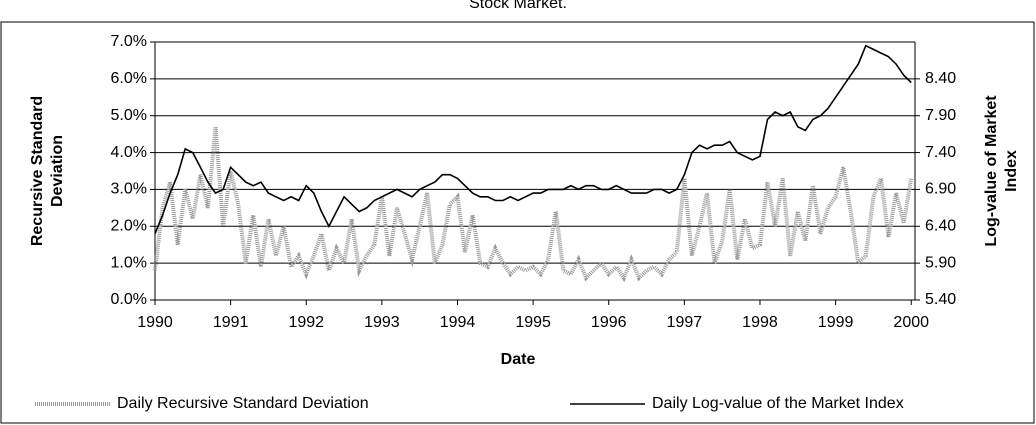  What do you see at coordinates (458, 322) in the screenshot?
I see `x-tick-label: 1994` at bounding box center [458, 322].